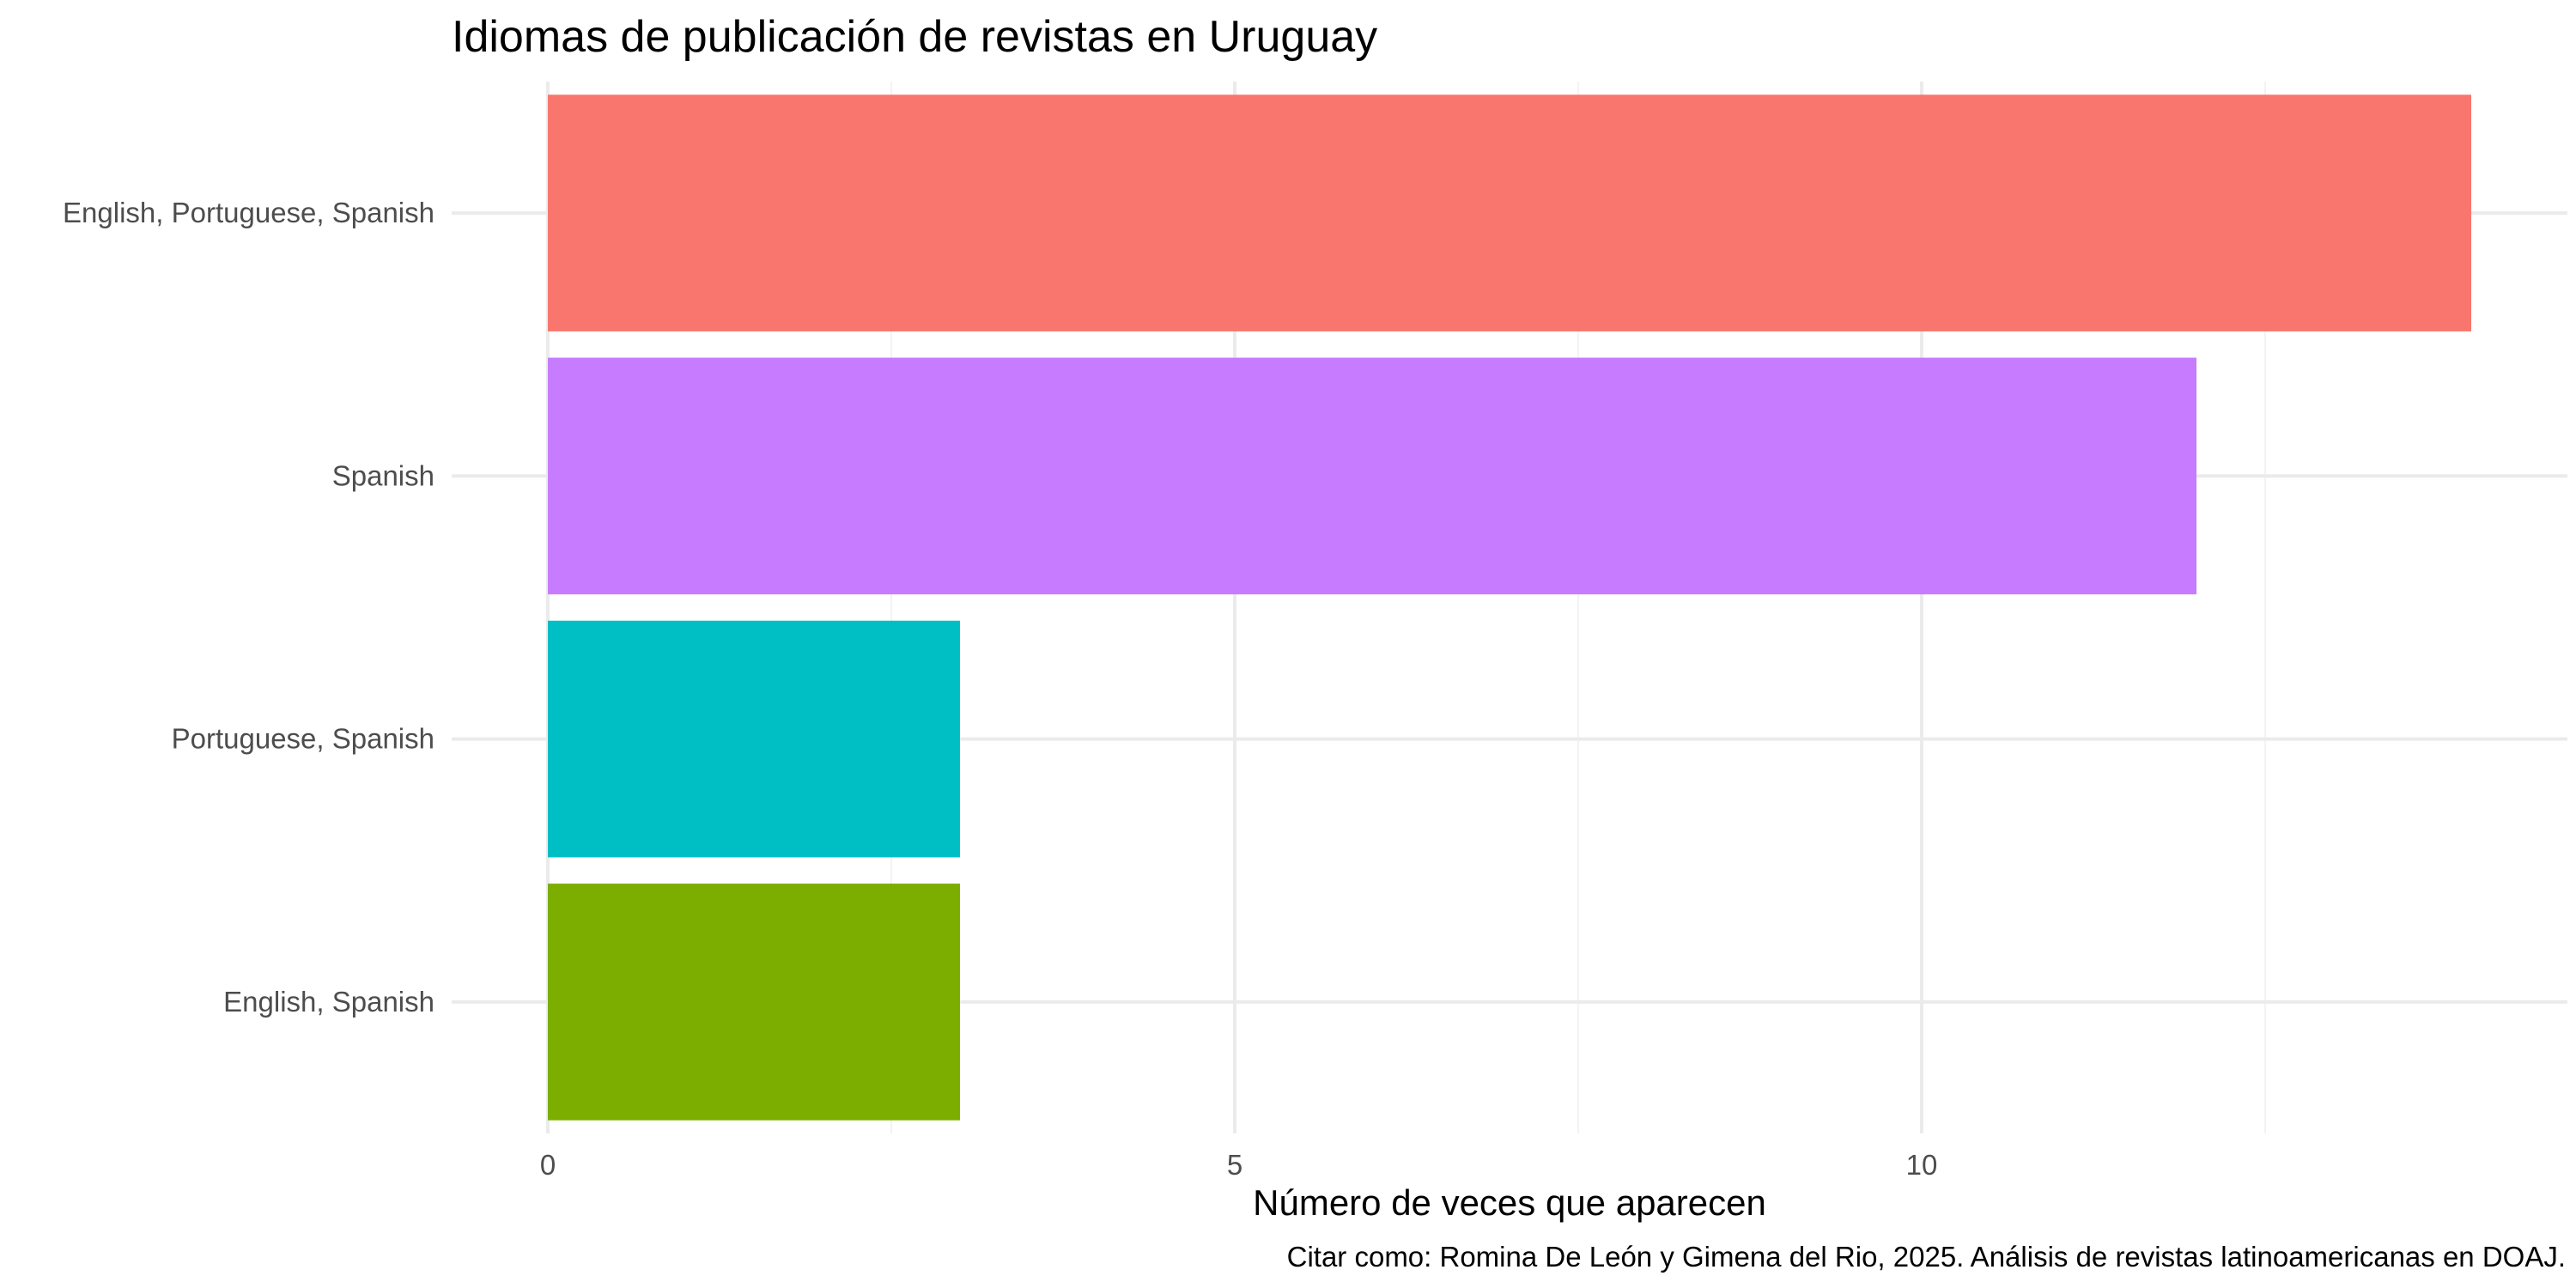 The image size is (2576, 1288). I want to click on y-tick-label: English, Portuguese, Spanish, so click(249, 213).